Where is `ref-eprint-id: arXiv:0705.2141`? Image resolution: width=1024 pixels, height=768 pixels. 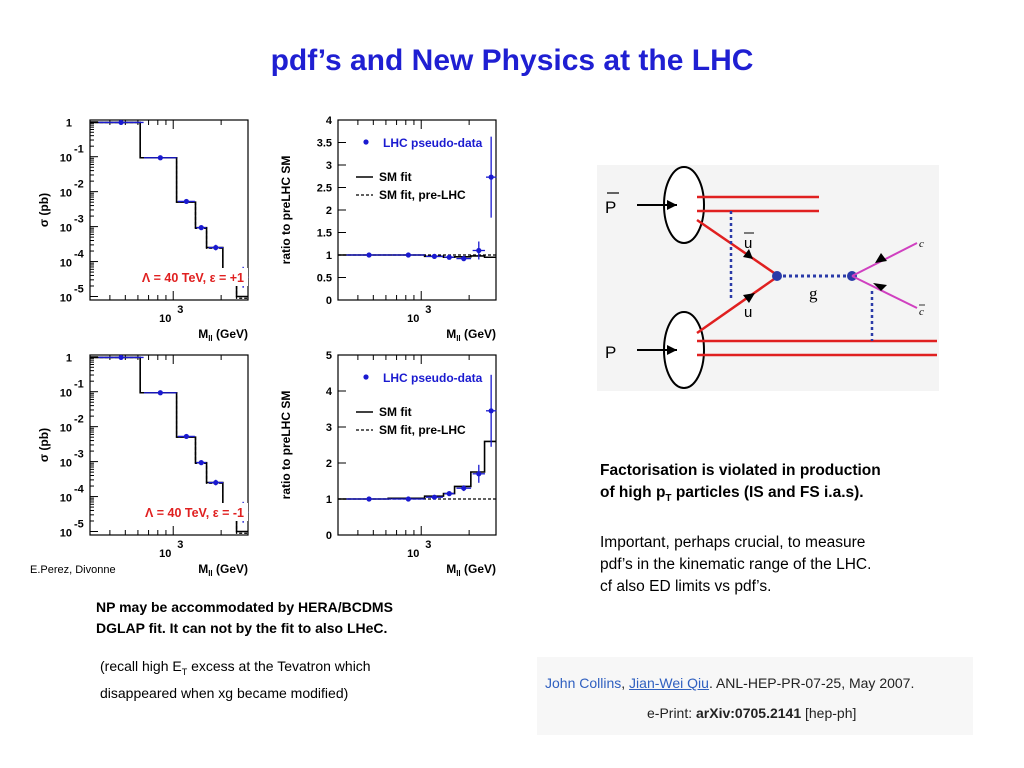
ref-eprint-id: arXiv:0705.2141 is located at coordinates (749, 713).